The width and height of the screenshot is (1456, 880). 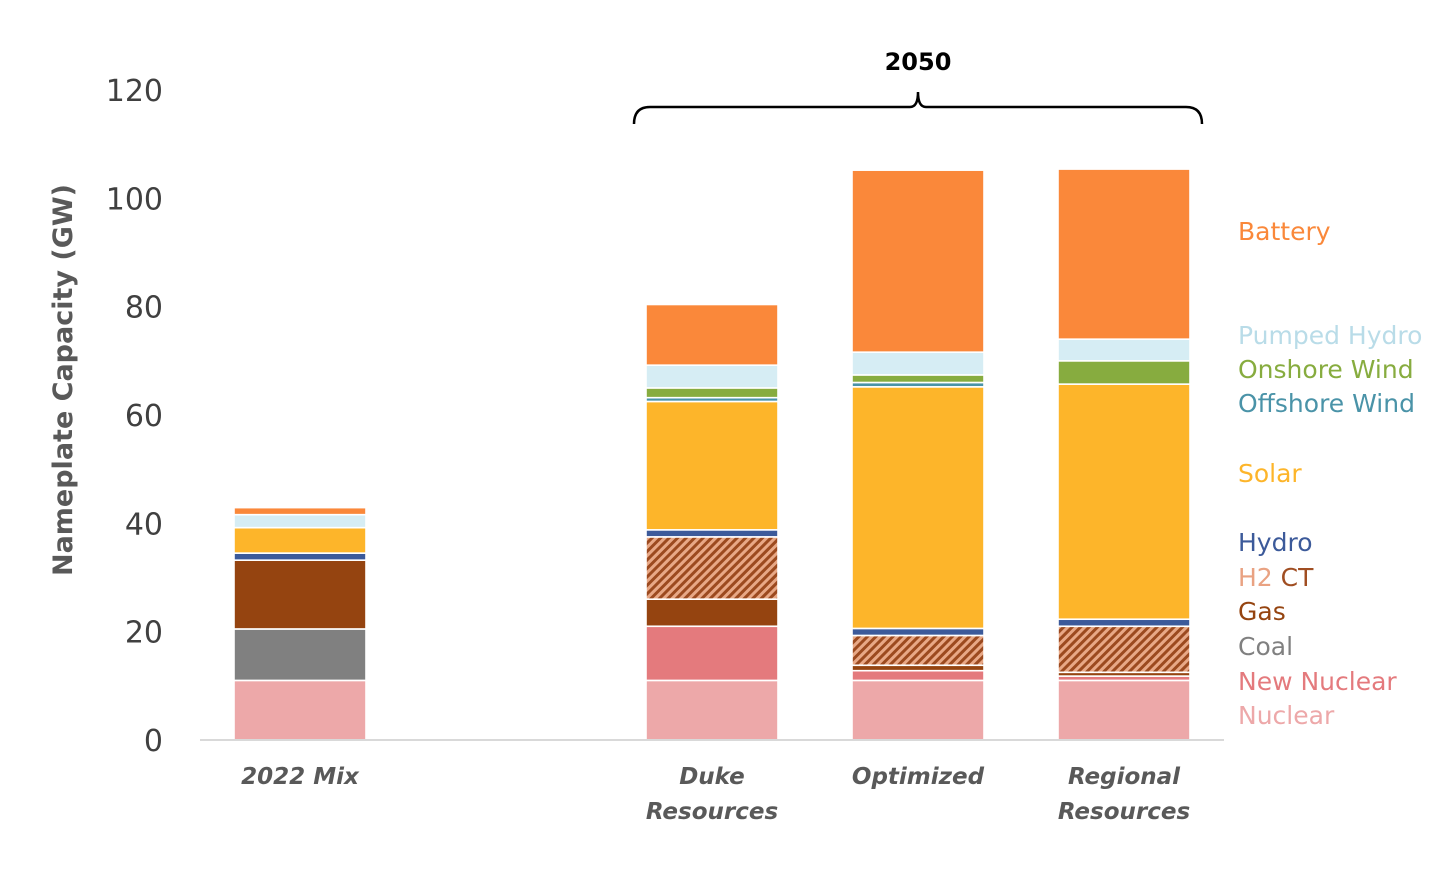 I want to click on legend-entry-offshore-wind: Offshore Wind, so click(x=1326, y=403).